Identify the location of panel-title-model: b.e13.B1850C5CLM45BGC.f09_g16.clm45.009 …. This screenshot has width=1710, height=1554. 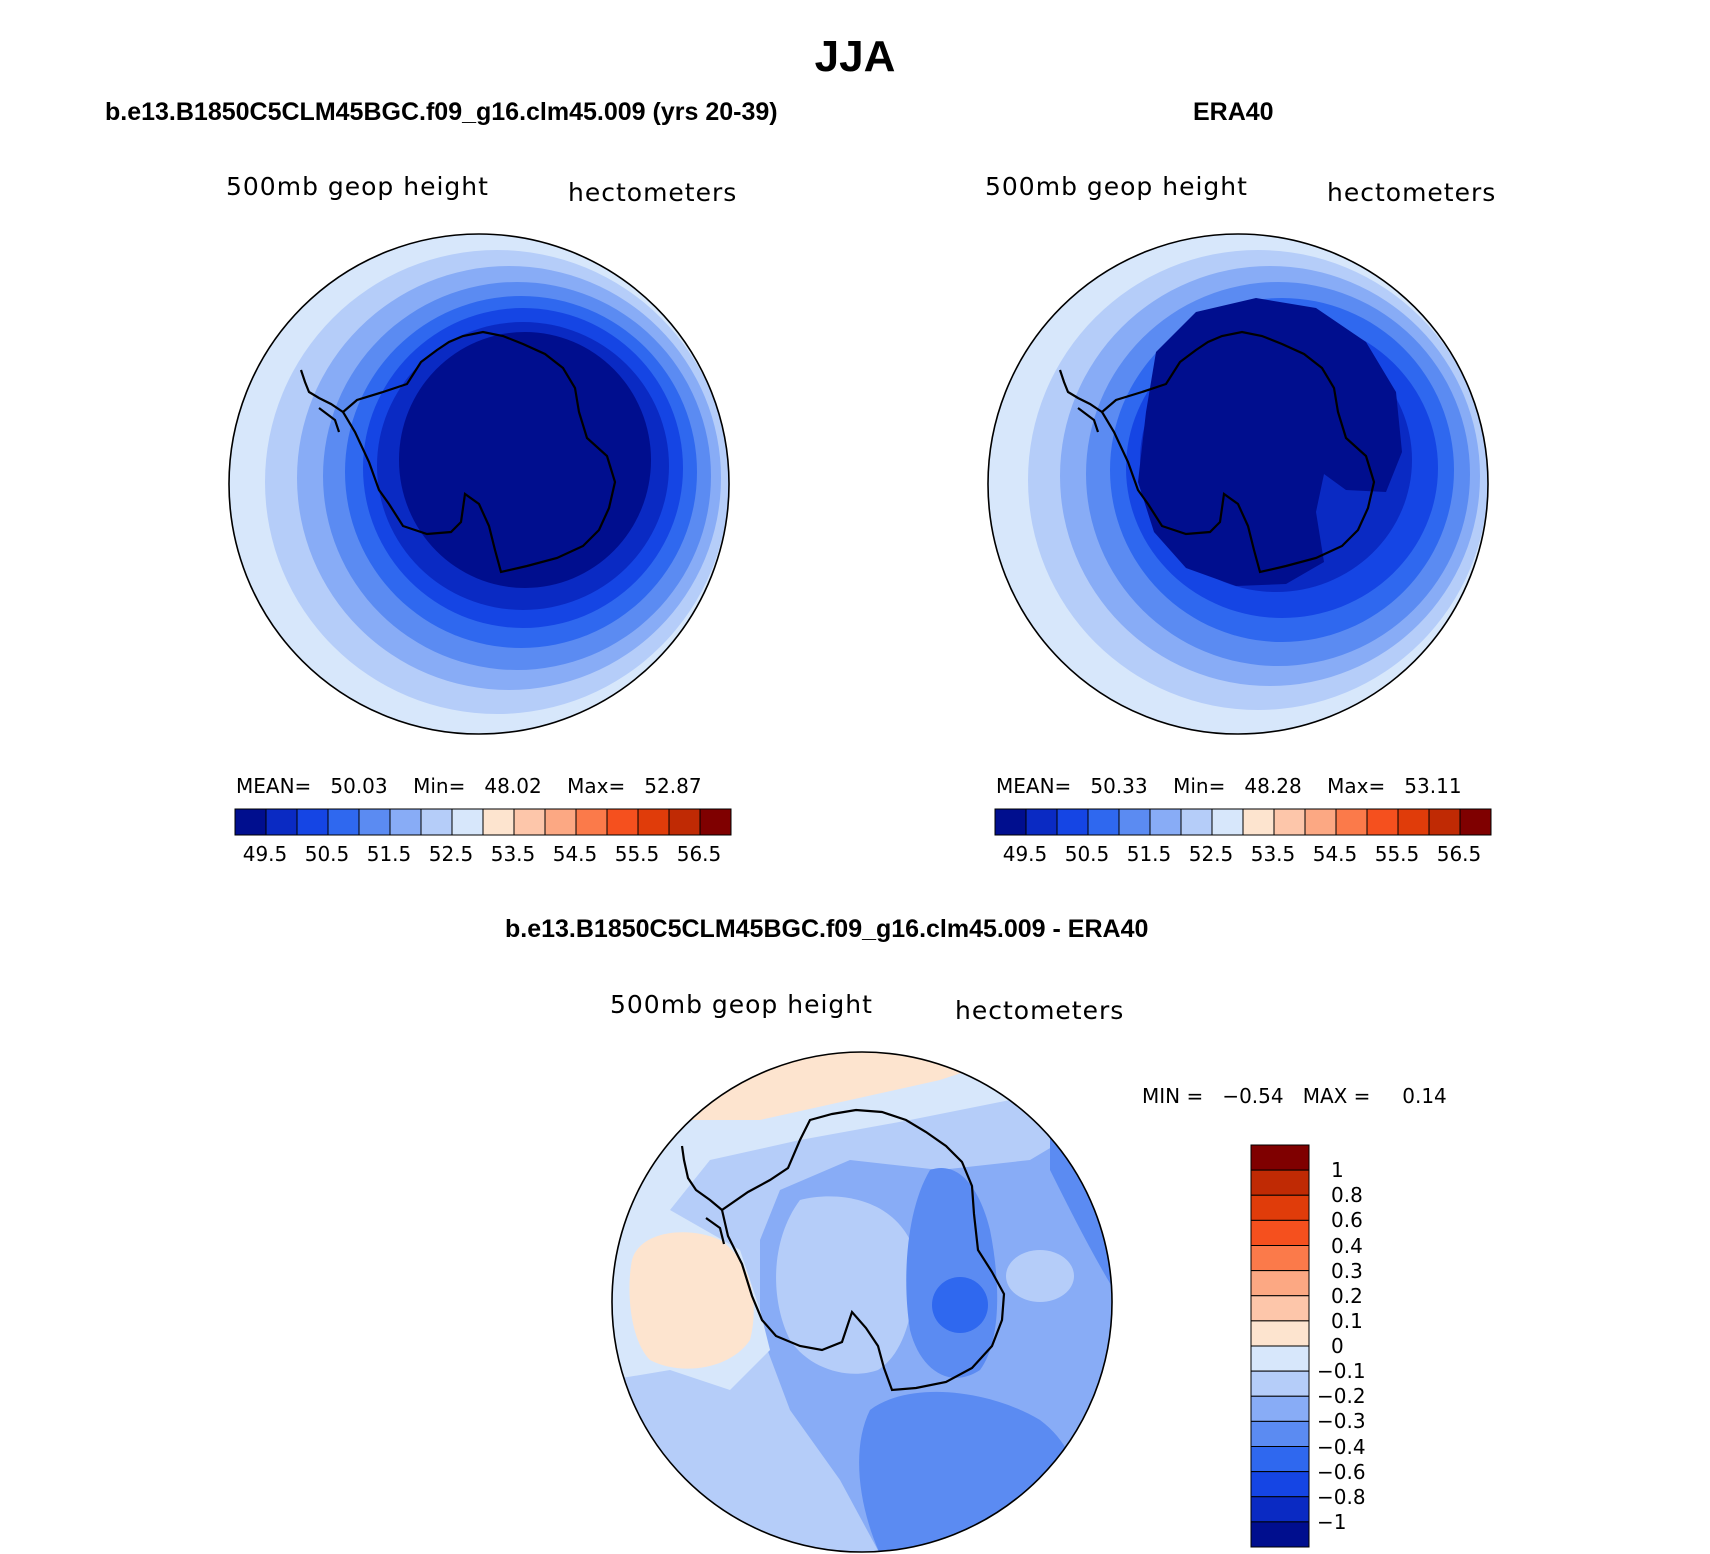
(441, 112).